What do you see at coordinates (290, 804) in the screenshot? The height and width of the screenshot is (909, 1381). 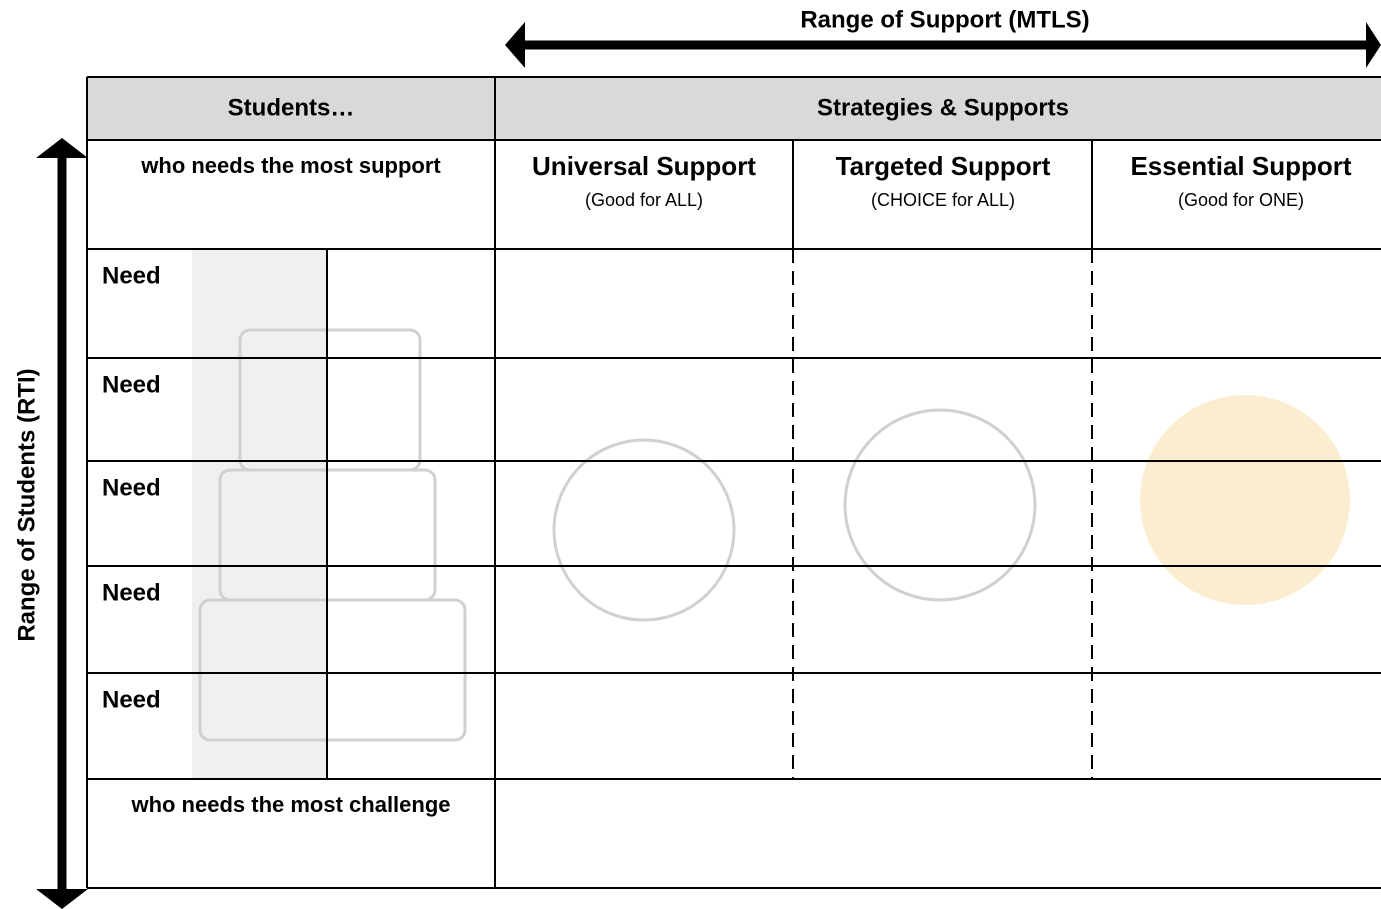 I see `row-label: who needs the most challenge` at bounding box center [290, 804].